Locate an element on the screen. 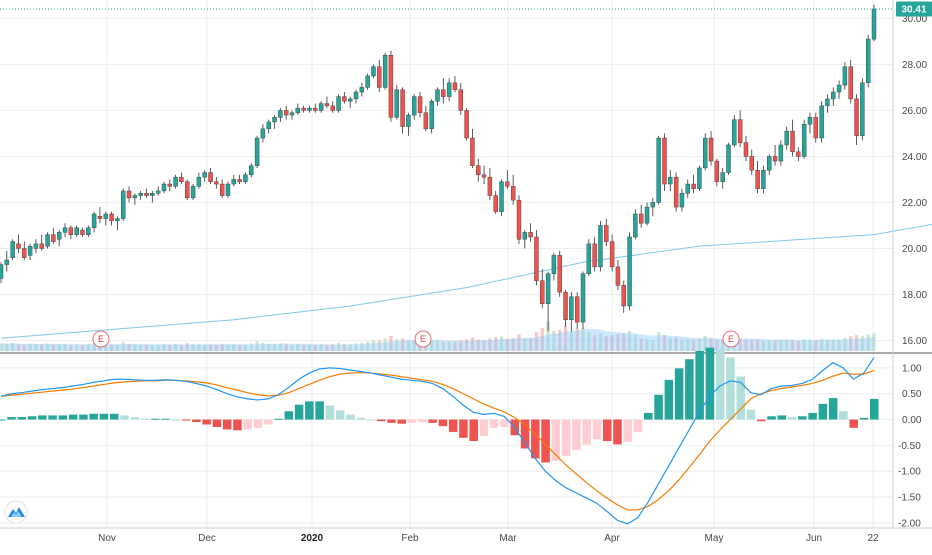  macd-tick-label: -2.00 is located at coordinates (909, 523).